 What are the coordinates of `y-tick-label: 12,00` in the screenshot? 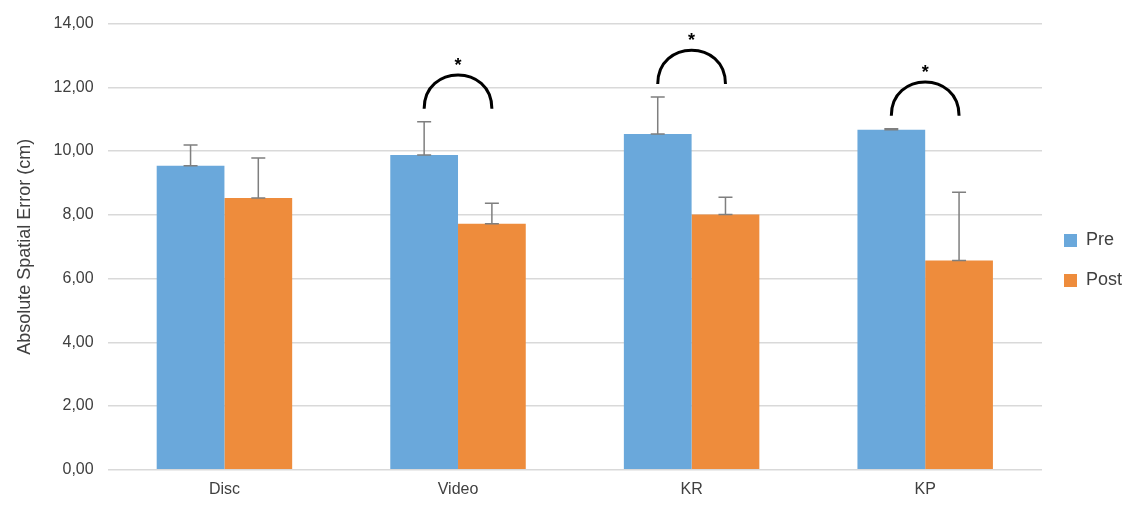 It's located at (73, 86).